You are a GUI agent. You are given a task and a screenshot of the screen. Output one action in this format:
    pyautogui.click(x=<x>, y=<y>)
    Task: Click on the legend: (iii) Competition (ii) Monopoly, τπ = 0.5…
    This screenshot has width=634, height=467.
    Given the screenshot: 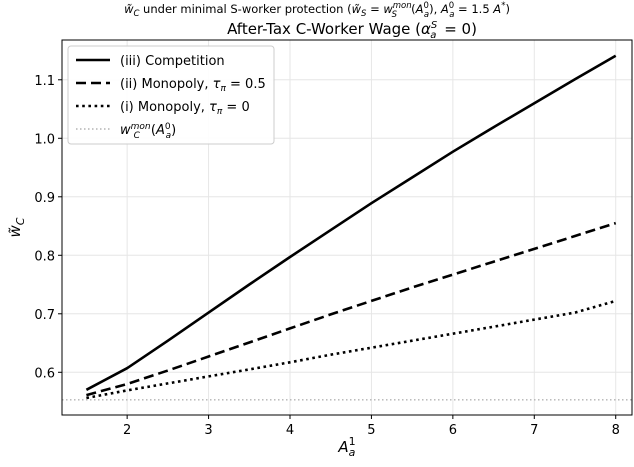 What is the action you would take?
    pyautogui.click(x=171, y=95)
    